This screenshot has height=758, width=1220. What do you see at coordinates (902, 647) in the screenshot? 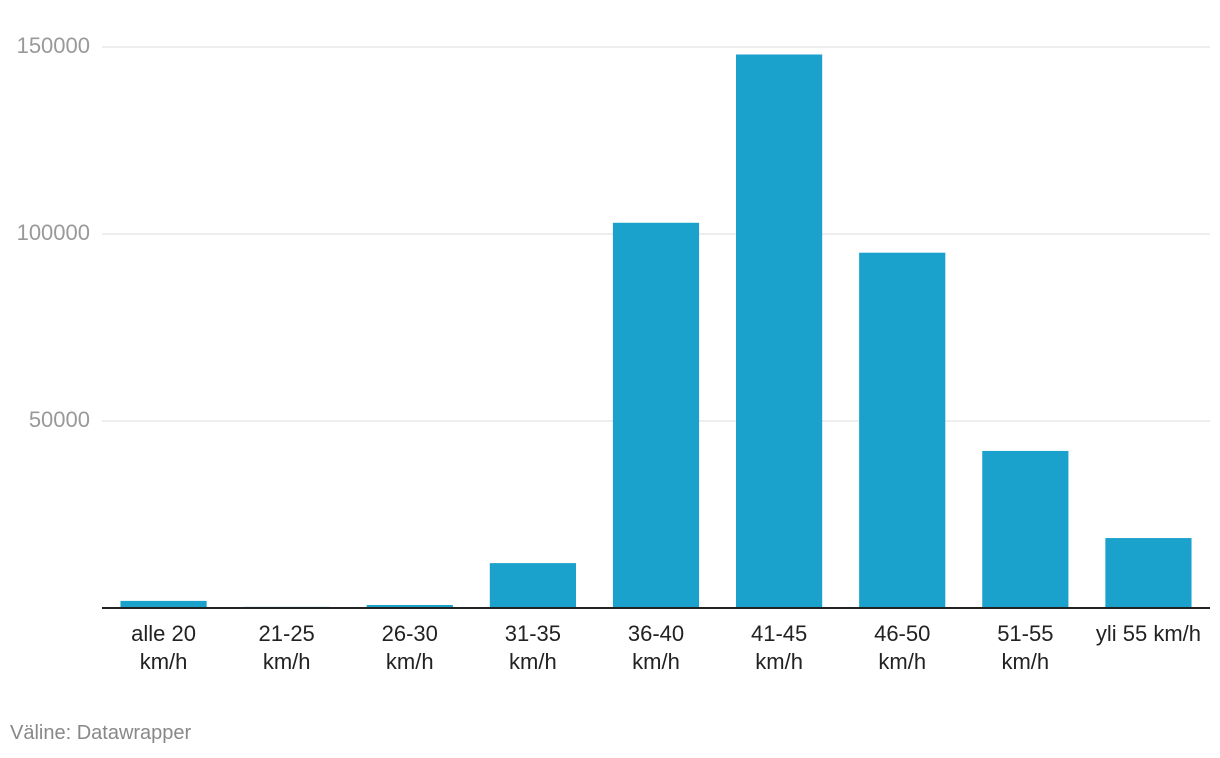
I see `x-tick-label: 46-50 km/h` at bounding box center [902, 647].